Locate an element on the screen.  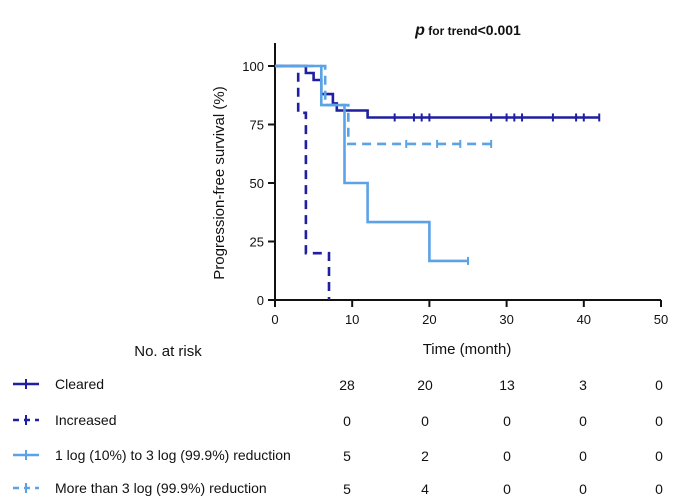
y-tick-label: 0 is located at coordinates (260, 300).